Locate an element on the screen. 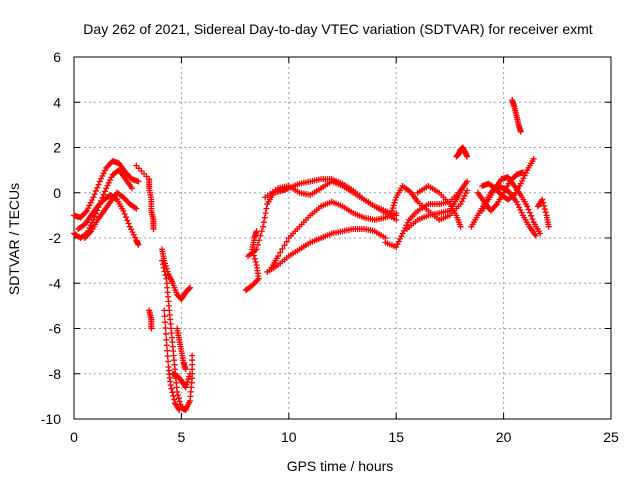 The image size is (640, 480). y-axis-label: SDTVAR / TECUs is located at coordinates (14, 239).